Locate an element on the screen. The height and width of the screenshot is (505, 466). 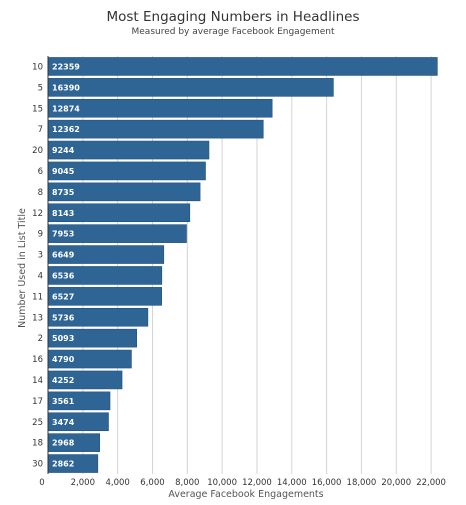
bar-value-label: 6536 is located at coordinates (63, 275).